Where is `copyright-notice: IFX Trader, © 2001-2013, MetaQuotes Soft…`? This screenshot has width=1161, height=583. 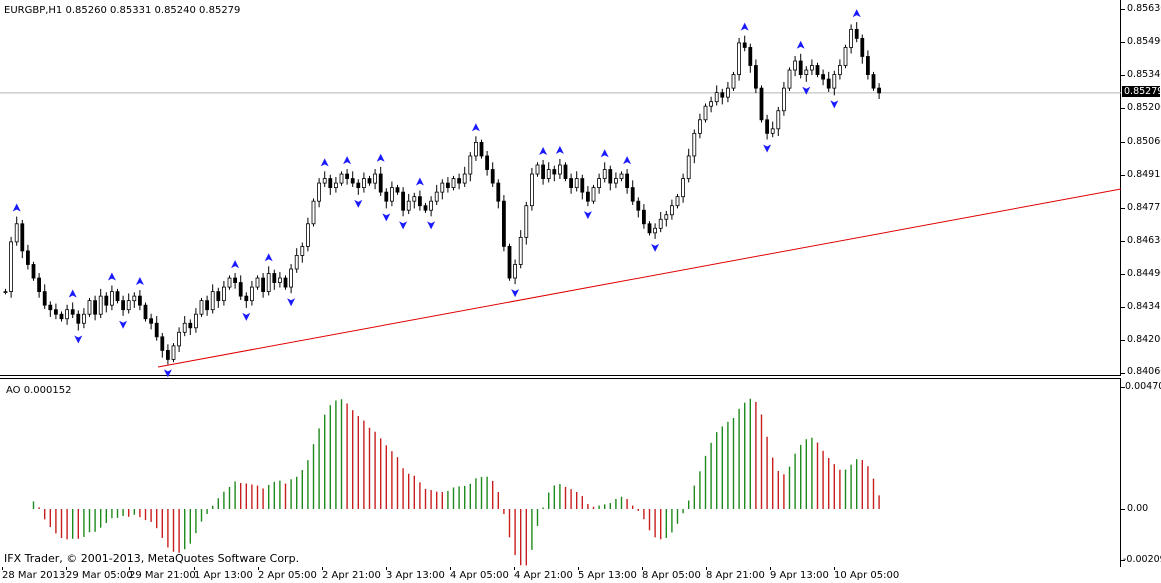
copyright-notice: IFX Trader, © 2001-2013, MetaQuotes Soft… is located at coordinates (152, 558).